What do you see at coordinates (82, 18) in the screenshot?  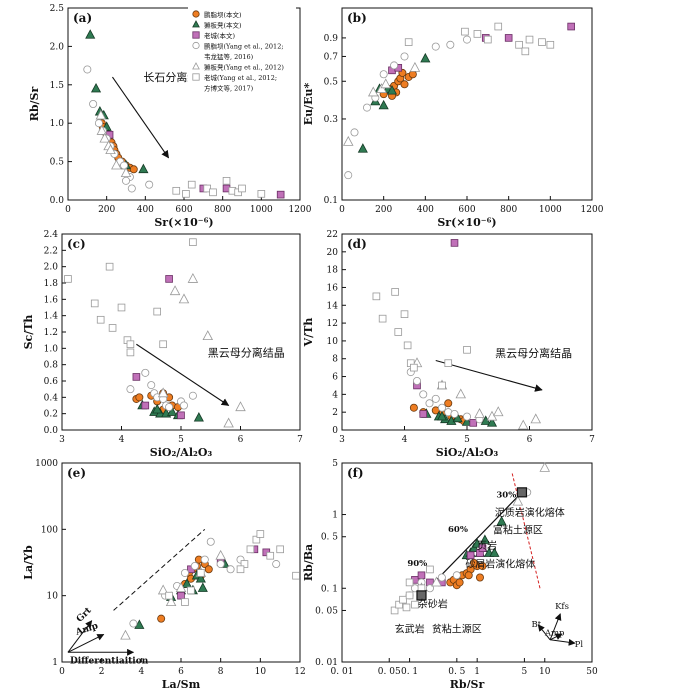 I see `panel-label: (a)` at bounding box center [82, 18].